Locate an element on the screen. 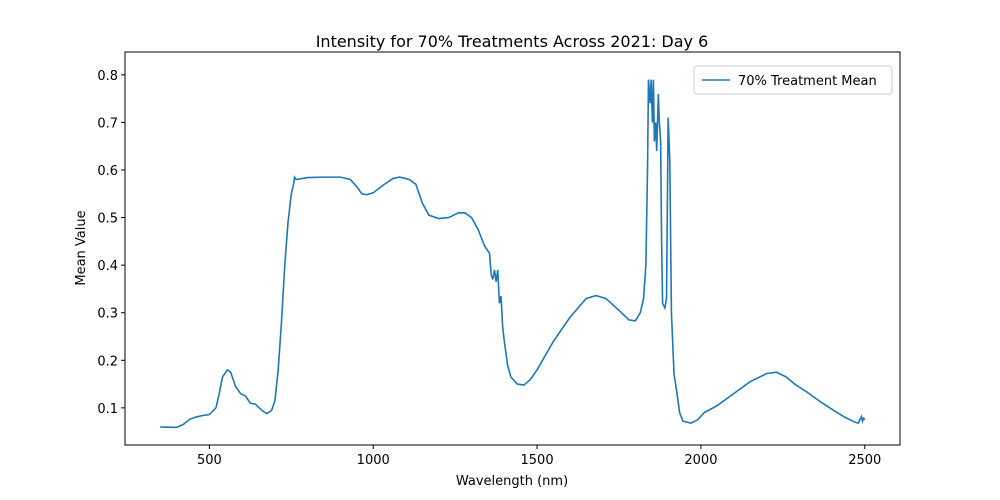  y-tick-label: 0.2 is located at coordinates (107, 361).